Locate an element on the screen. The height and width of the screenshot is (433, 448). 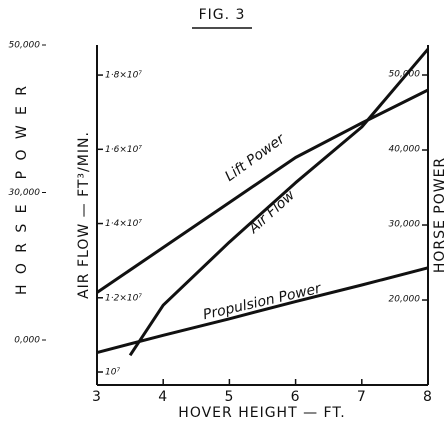
y3-tick-label: 50,000 is located at coordinates (25, 46).